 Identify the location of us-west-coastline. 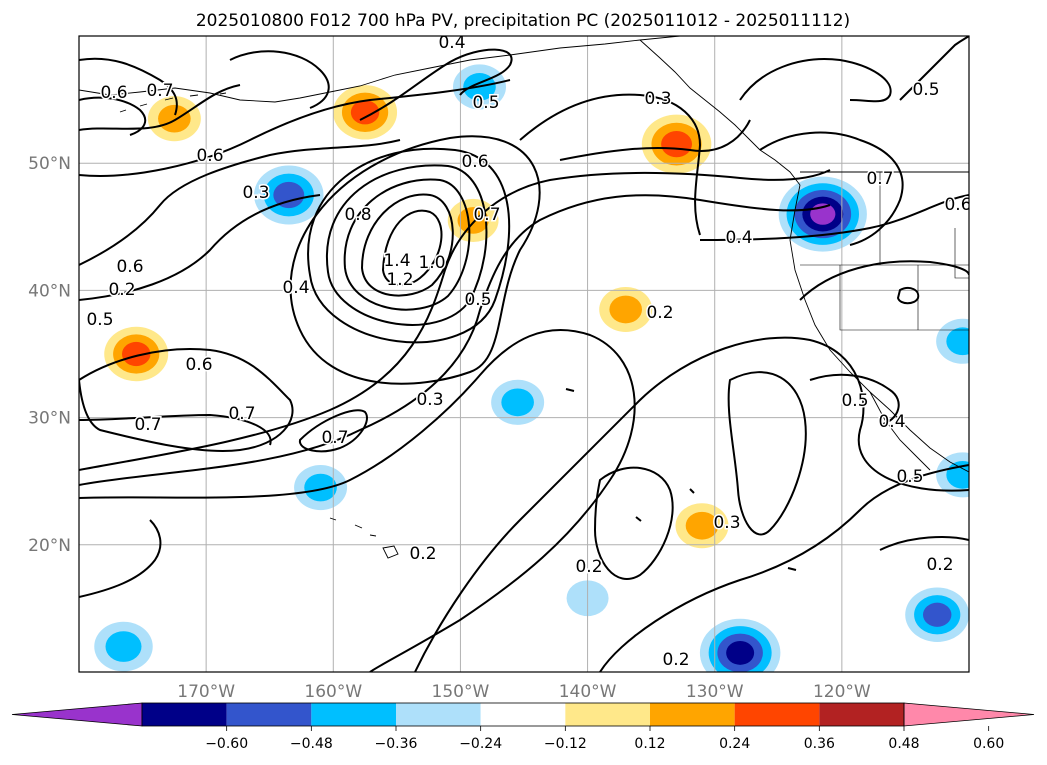
(879, 328).